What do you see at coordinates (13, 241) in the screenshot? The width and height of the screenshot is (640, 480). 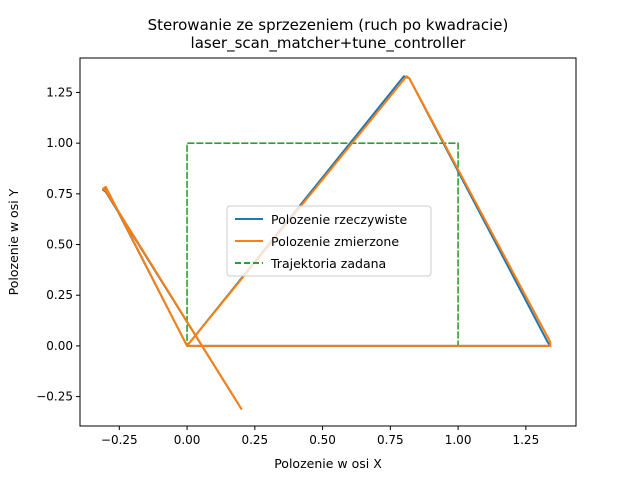 I see `y-axis-label: Polozenie w osi Y` at bounding box center [13, 241].